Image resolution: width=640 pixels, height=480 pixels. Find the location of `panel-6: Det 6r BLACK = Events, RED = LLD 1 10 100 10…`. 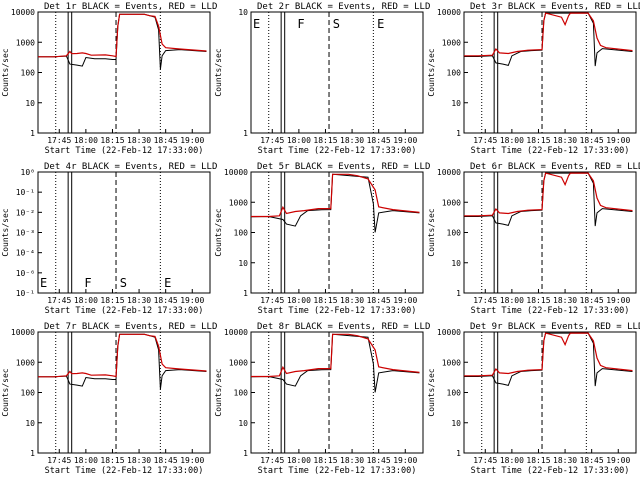

panel-6: Det 6r BLACK = Events, RED = LLD 1 10 100 10… is located at coordinates (533, 239).